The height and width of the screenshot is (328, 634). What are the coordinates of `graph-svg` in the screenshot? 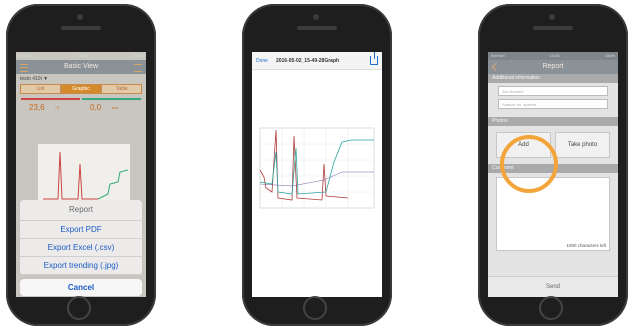 It's located at (317, 168).